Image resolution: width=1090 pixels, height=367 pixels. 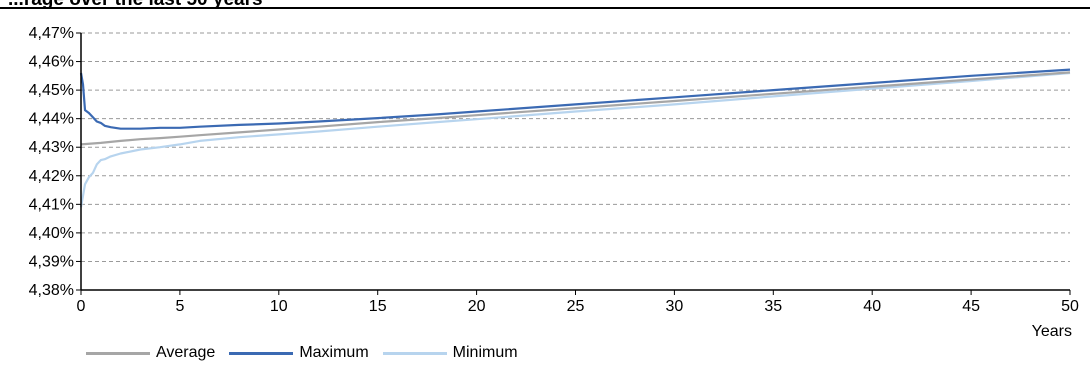 What do you see at coordinates (576, 306) in the screenshot?
I see `x-tick-label: 25` at bounding box center [576, 306].